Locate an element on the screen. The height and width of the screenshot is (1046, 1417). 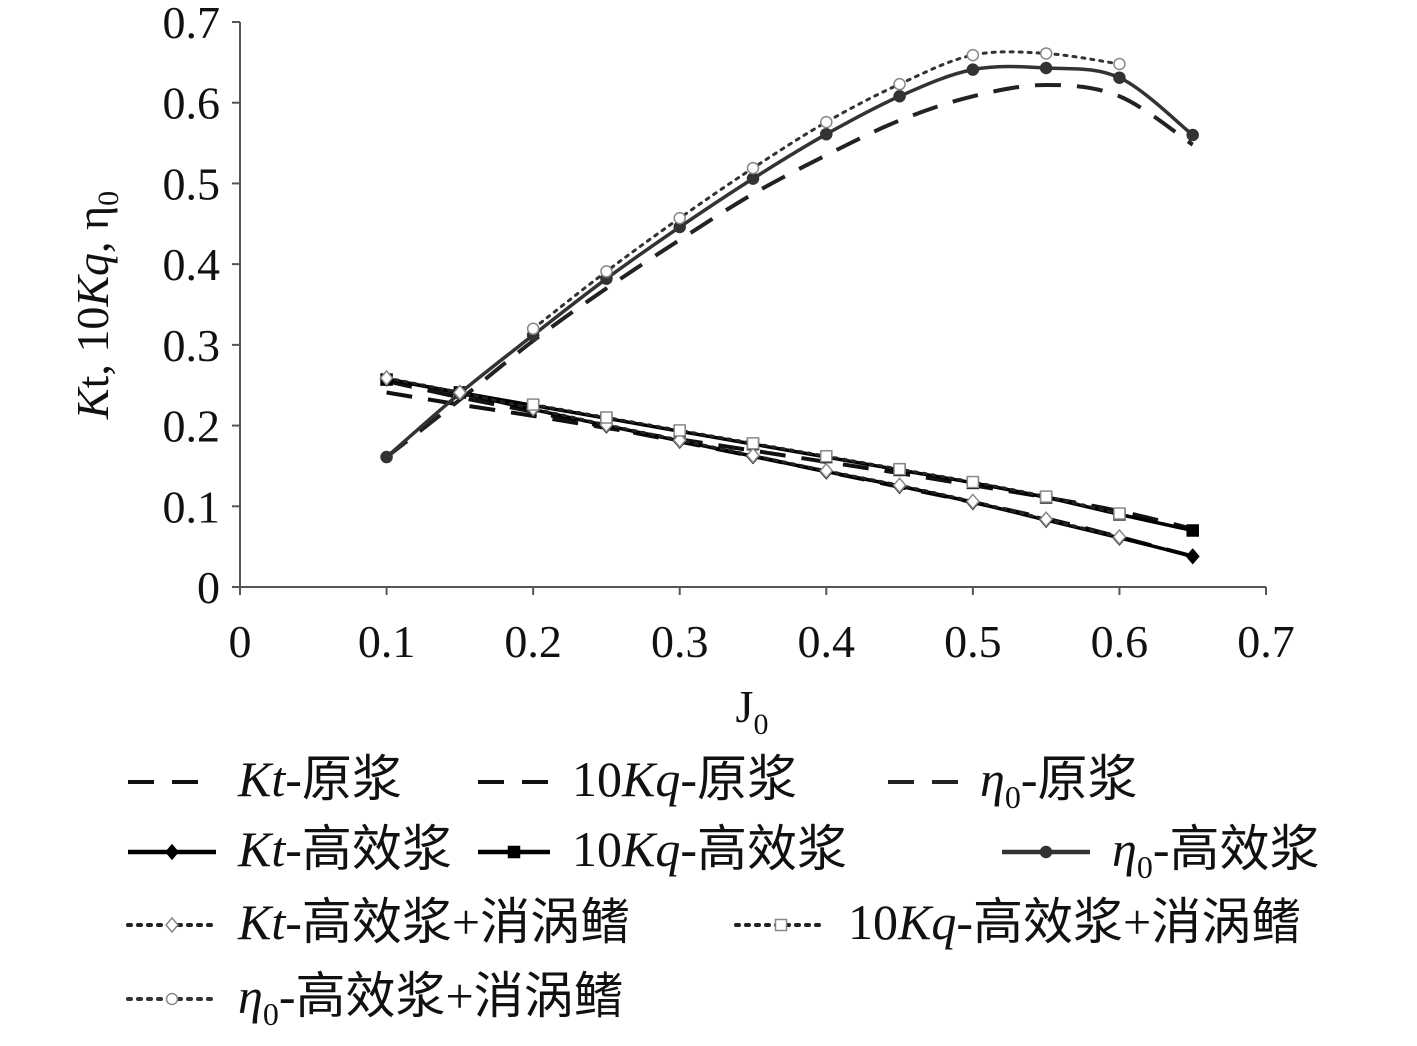
legend-item-kq_fin: 10Kq-高效浆+消涡鳍 is located at coordinates (1017, 922).